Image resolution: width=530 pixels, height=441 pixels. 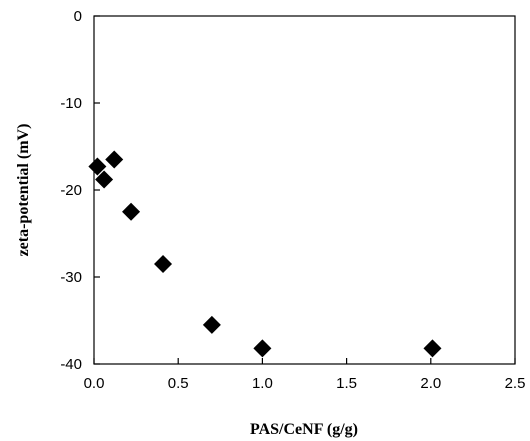 What do you see at coordinates (71, 277) in the screenshot?
I see `y-tick-label: -30` at bounding box center [71, 277].